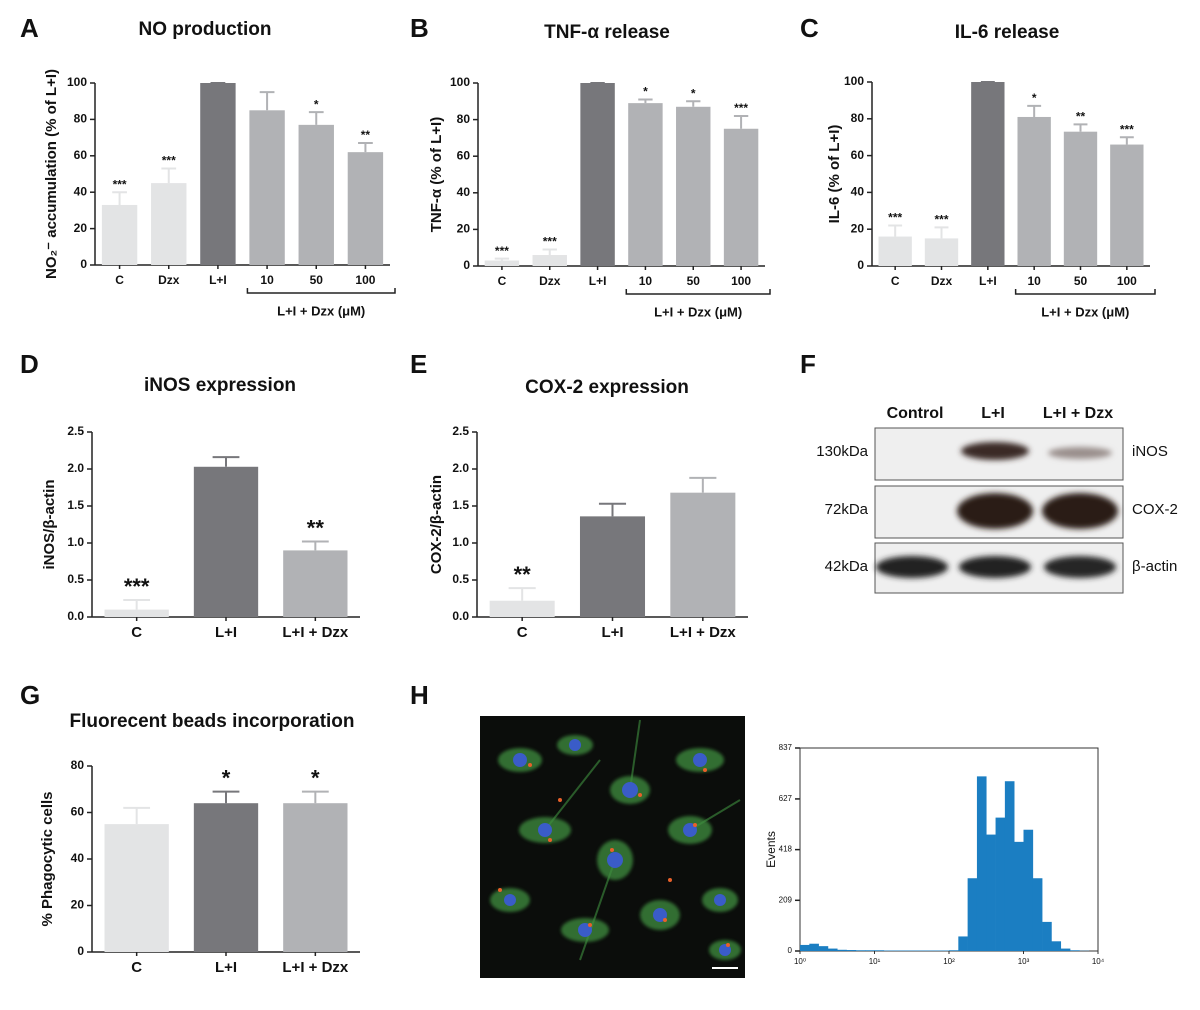  What do you see at coordinates (858, 192) in the screenshot?
I see `y-tick-label: 40` at bounding box center [858, 192].